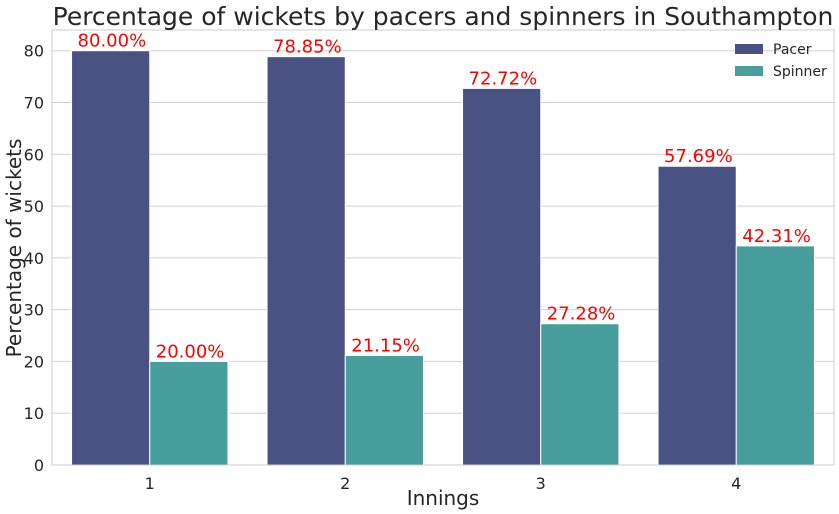 The image size is (839, 514). What do you see at coordinates (14, 248) in the screenshot?
I see `y-axis-label: Percentage of wickets` at bounding box center [14, 248].